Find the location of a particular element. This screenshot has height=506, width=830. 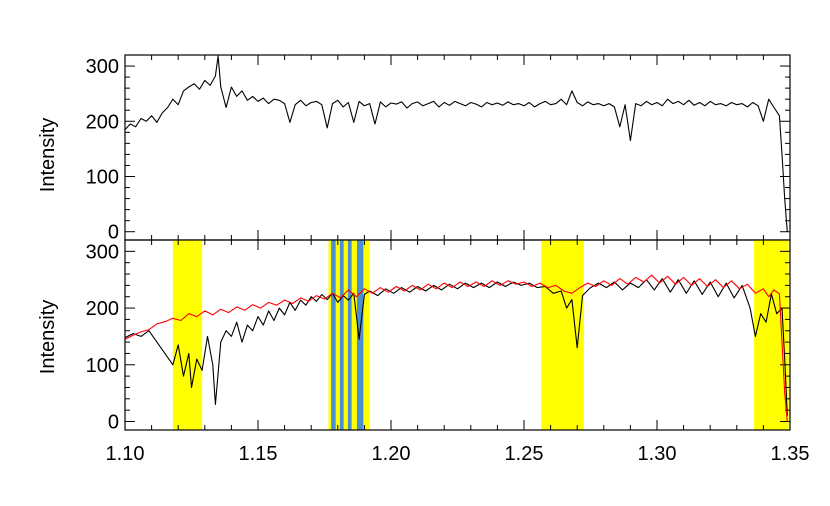

top-y-axis-label: Intensity is located at coordinates (48, 155).